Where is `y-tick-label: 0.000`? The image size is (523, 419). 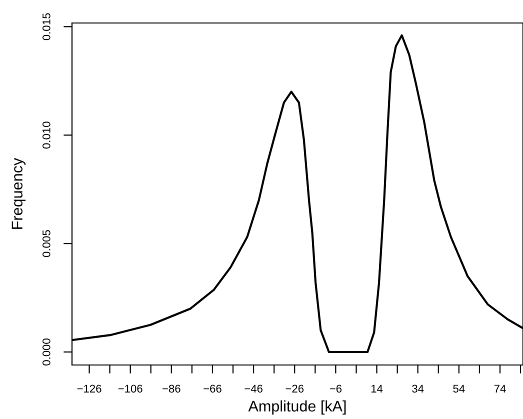
y-tick-label: 0.000 is located at coordinates (46, 352).